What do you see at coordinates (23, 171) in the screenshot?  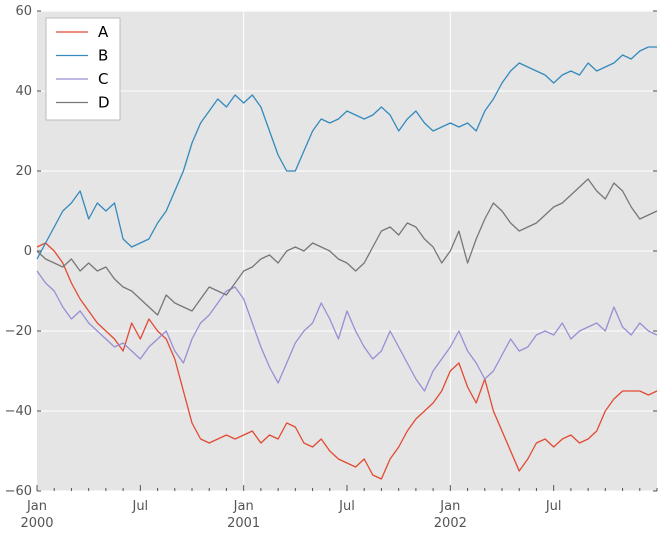 I see `y-tick-label: 20` at bounding box center [23, 171].